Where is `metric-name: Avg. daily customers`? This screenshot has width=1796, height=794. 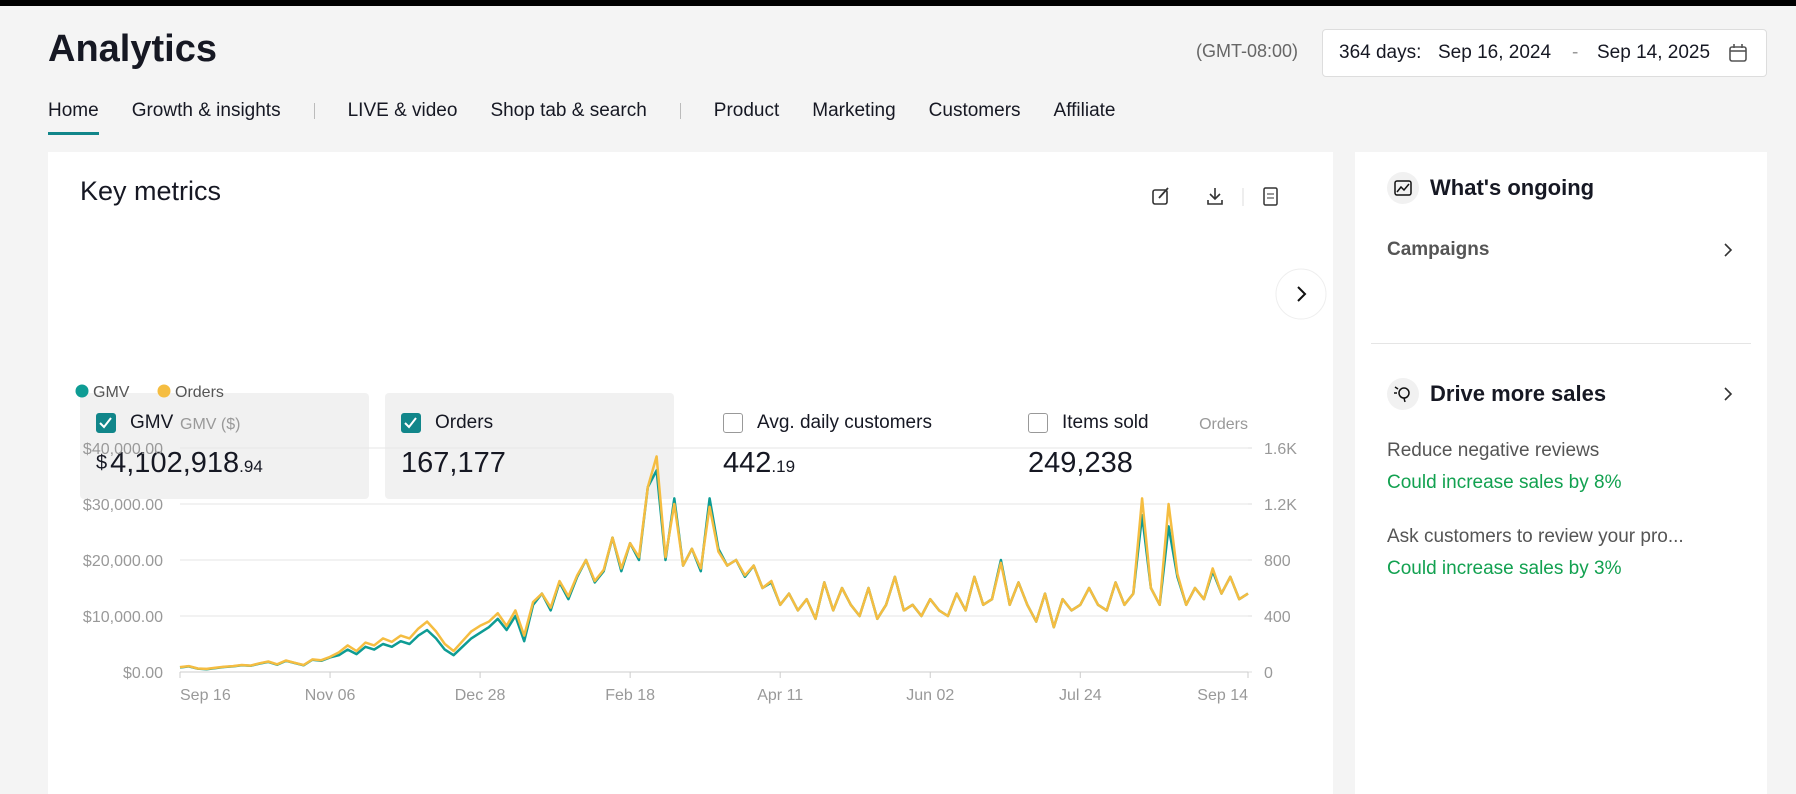
metric-name: Avg. daily customers is located at coordinates (844, 422).